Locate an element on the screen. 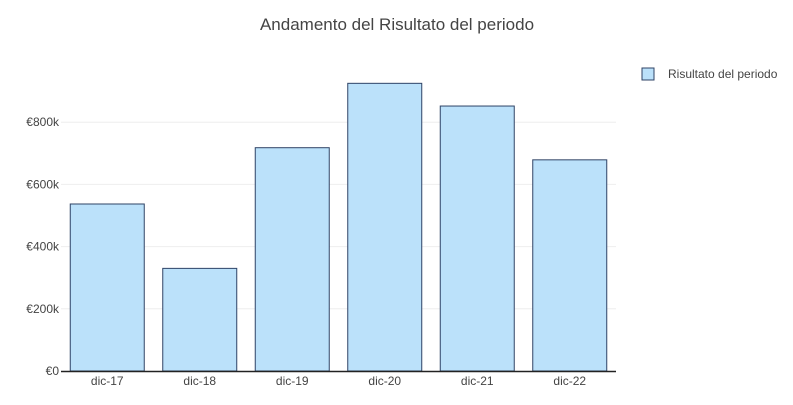 The height and width of the screenshot is (405, 793). x-axis-tick-labels: dic-17 dic-18 dic-19 dic-20 dic-21 dic-22 is located at coordinates (339, 381).